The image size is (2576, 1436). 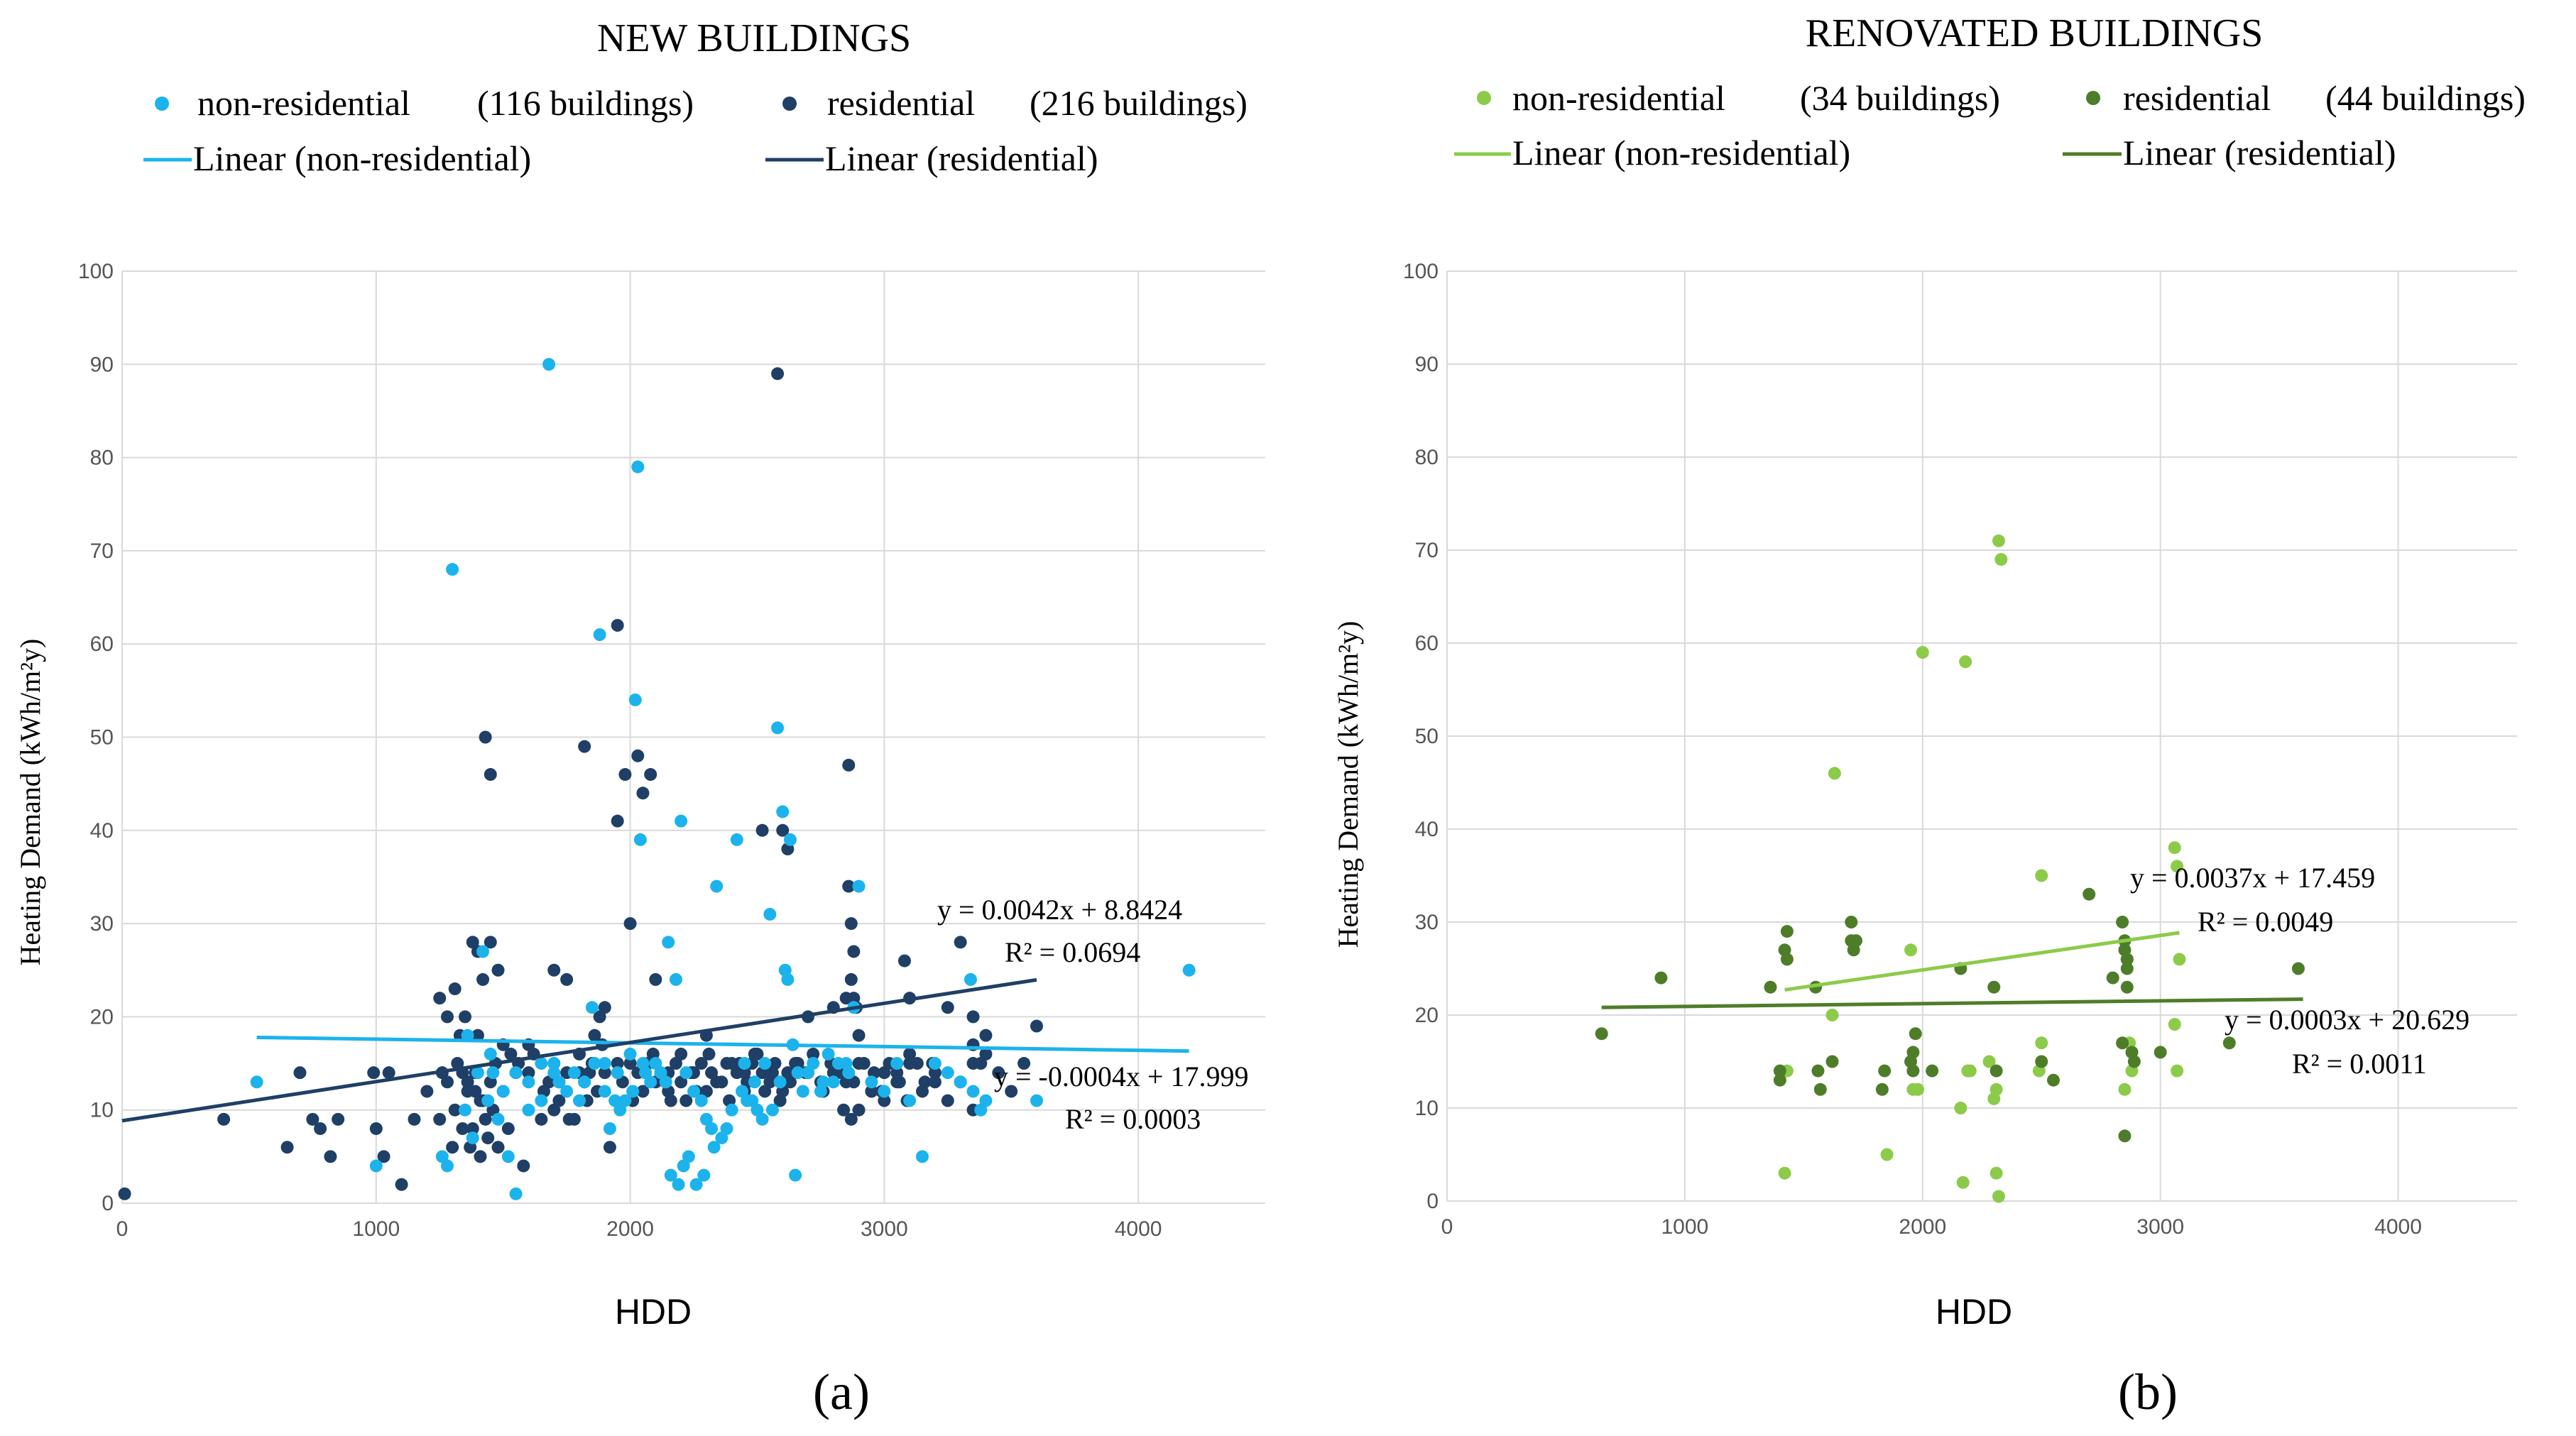 I want to click on panel-a-y-axis-title: Heating Demand (kWh/m²y), so click(x=30, y=802).